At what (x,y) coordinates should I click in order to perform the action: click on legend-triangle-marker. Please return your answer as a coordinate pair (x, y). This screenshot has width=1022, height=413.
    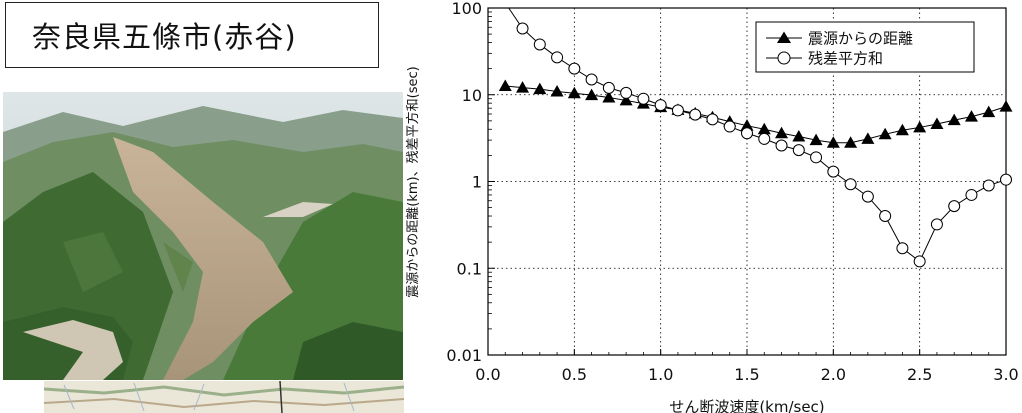
    Looking at the image, I should click on (784, 37).